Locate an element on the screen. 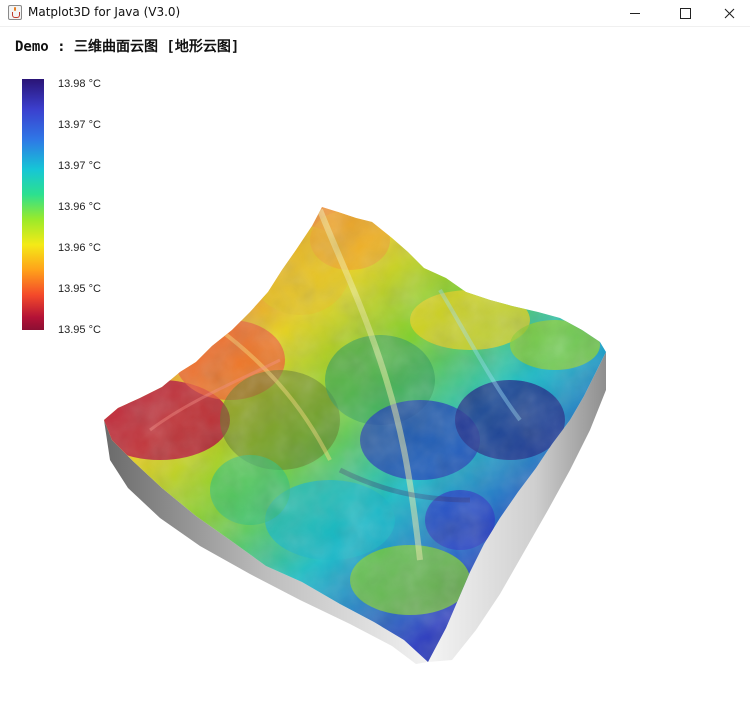 Image resolution: width=750 pixels, height=717 pixels. window-title: Matplot3D for Java (V3.0) is located at coordinates (104, 12).